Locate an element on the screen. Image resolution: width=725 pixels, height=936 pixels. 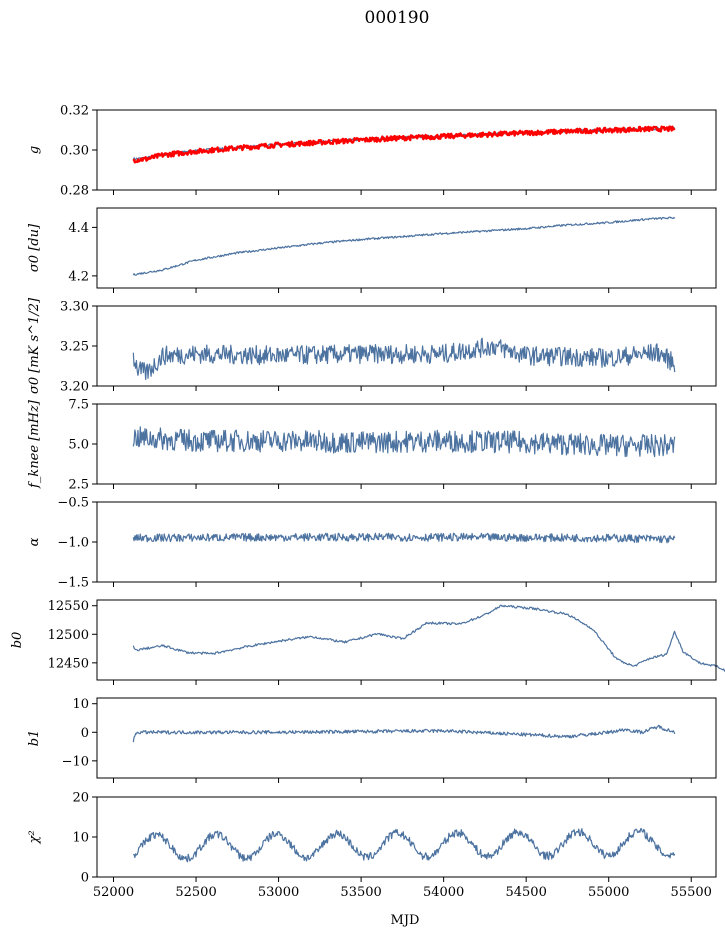
x-tick-label: 52500 is located at coordinates (195, 892).